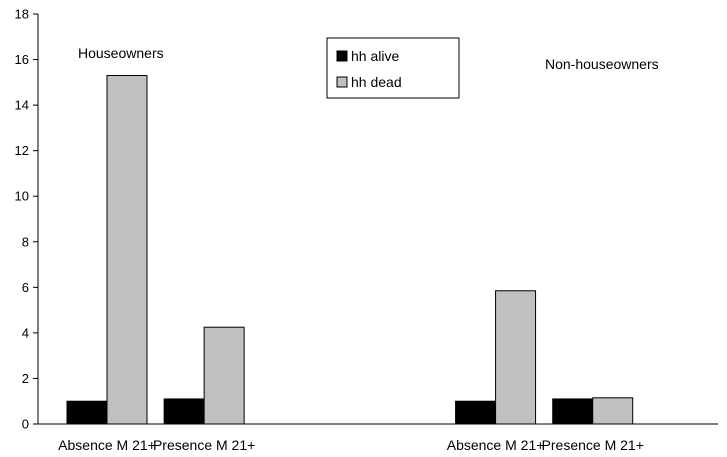 This screenshot has height=457, width=727. I want to click on group-label-houseowners: Houseowners, so click(121, 53).